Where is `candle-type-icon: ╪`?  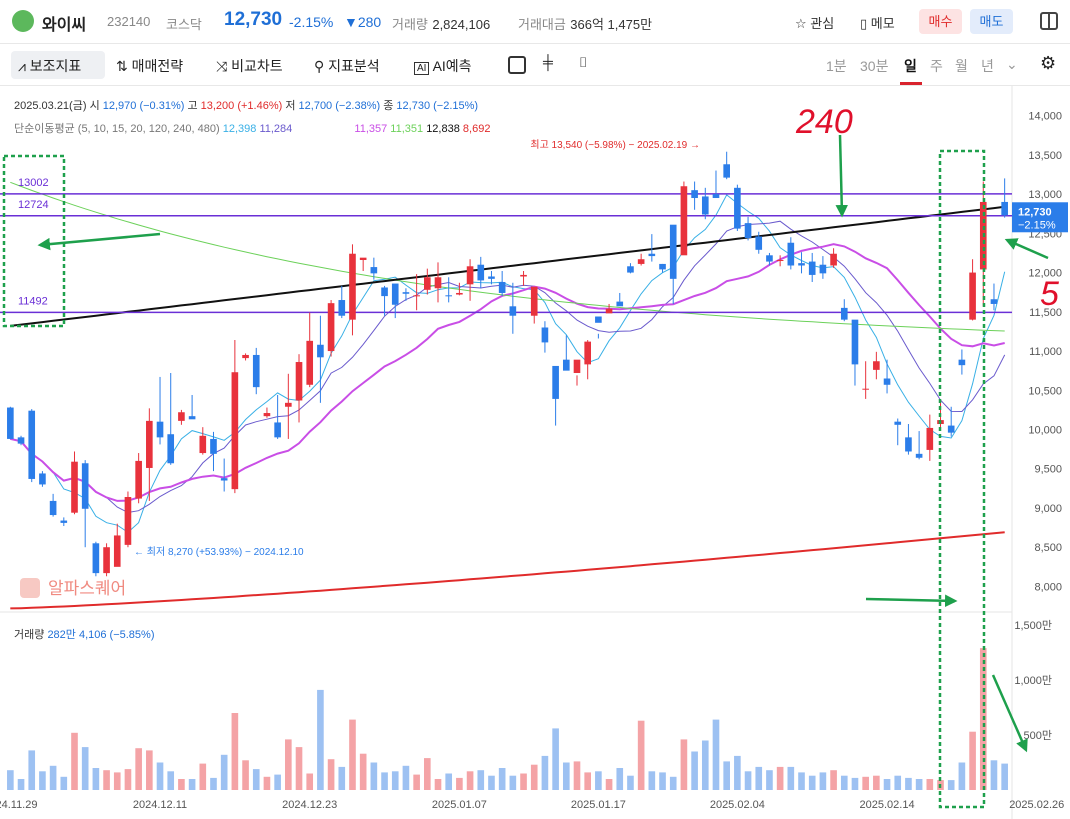 candle-type-icon: ╪ is located at coordinates (548, 62).